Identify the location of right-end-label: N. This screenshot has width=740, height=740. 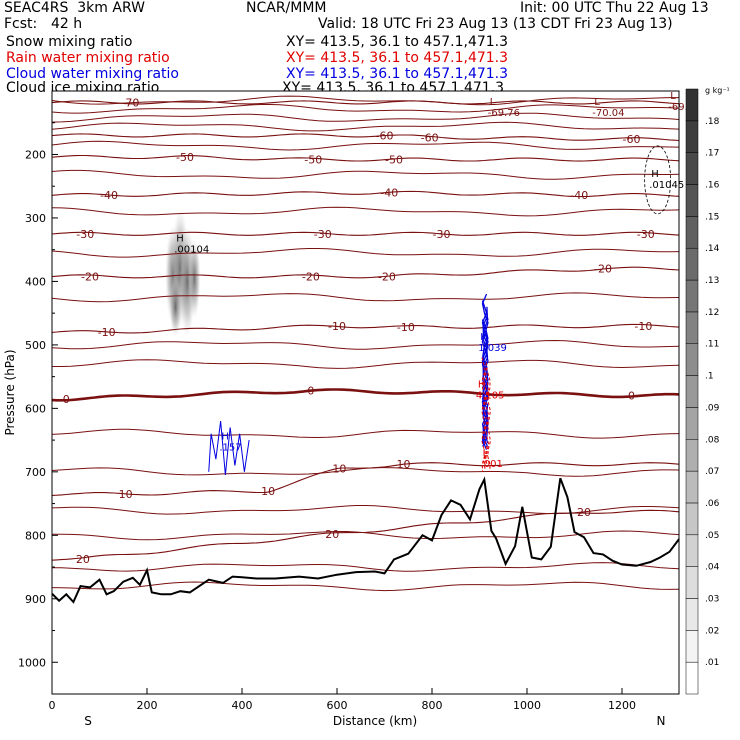
(661, 721).